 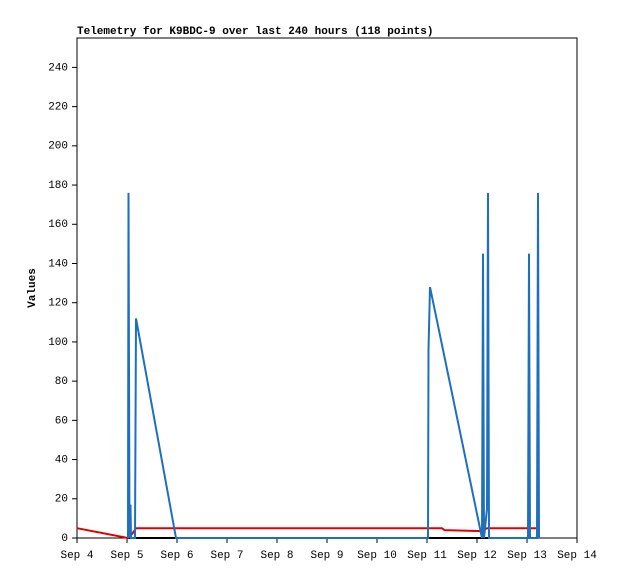 I want to click on y-axis-label: Values, so click(x=33, y=288).